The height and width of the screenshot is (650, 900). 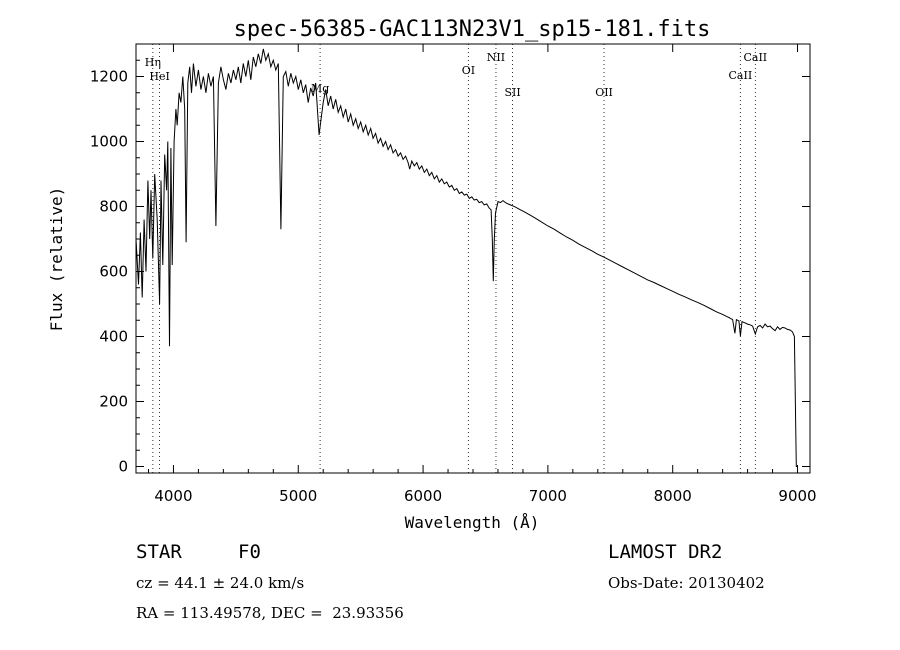 I want to click on y-tick-label: 1000, so click(x=109, y=142).